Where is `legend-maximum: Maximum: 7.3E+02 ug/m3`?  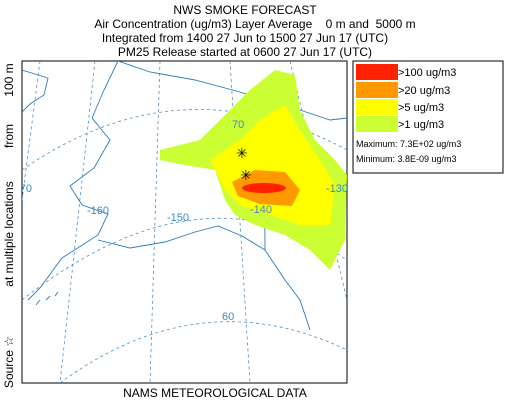
legend-maximum: Maximum: 7.3E+02 ug/m3 is located at coordinates (408, 144).